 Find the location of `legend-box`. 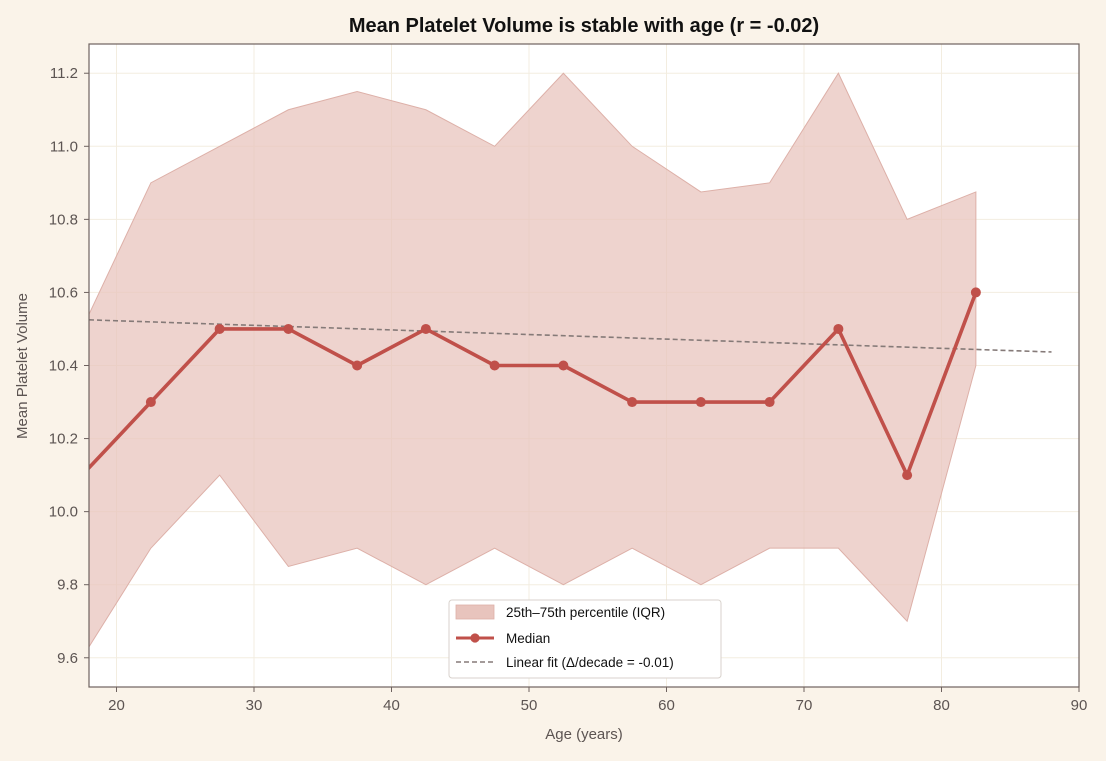

legend-box is located at coordinates (585, 639).